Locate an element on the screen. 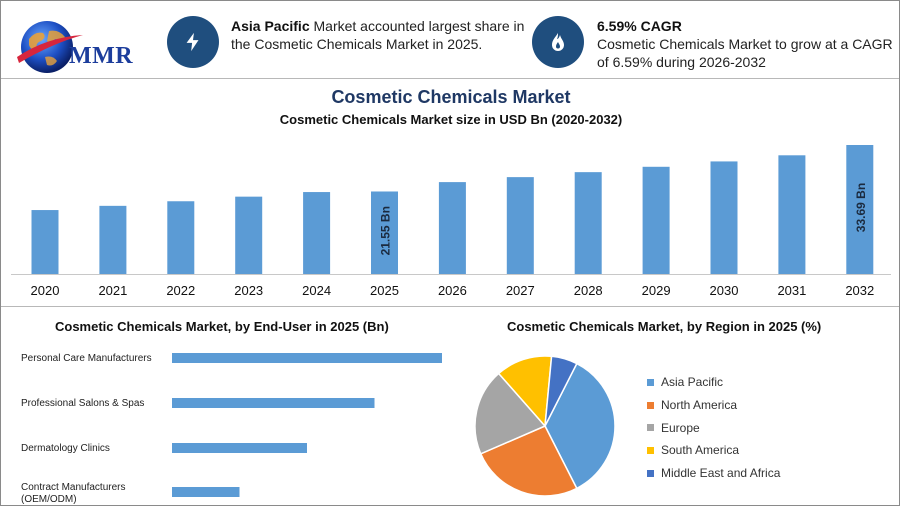 This screenshot has height=507, width=900. end-user-label: Professional Salons & Spas is located at coordinates (82, 403).